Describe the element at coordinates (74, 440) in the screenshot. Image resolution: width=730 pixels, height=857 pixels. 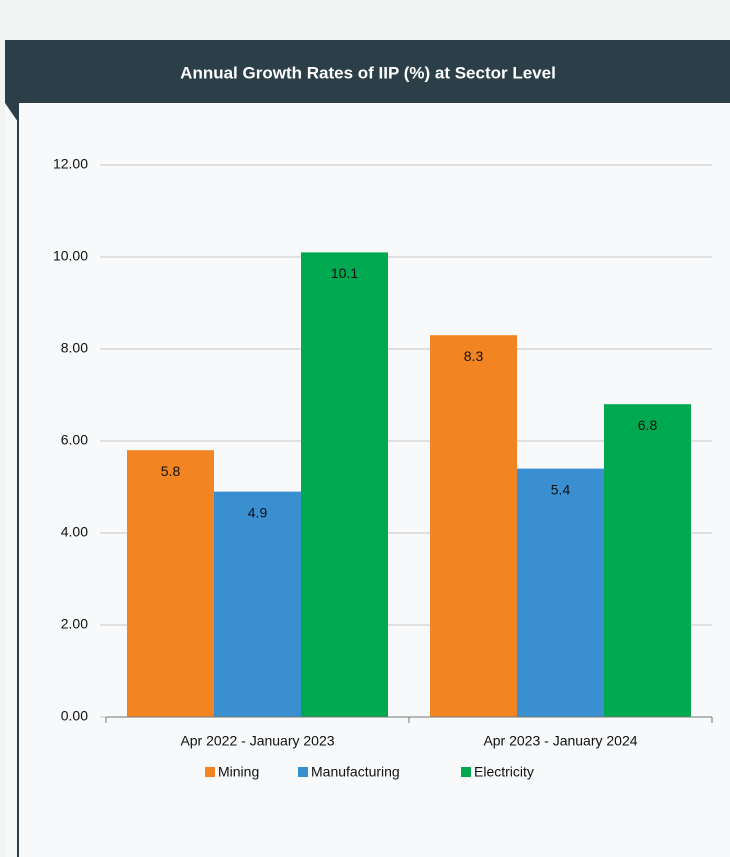
I see `y-tick-label: 6.00` at that location.